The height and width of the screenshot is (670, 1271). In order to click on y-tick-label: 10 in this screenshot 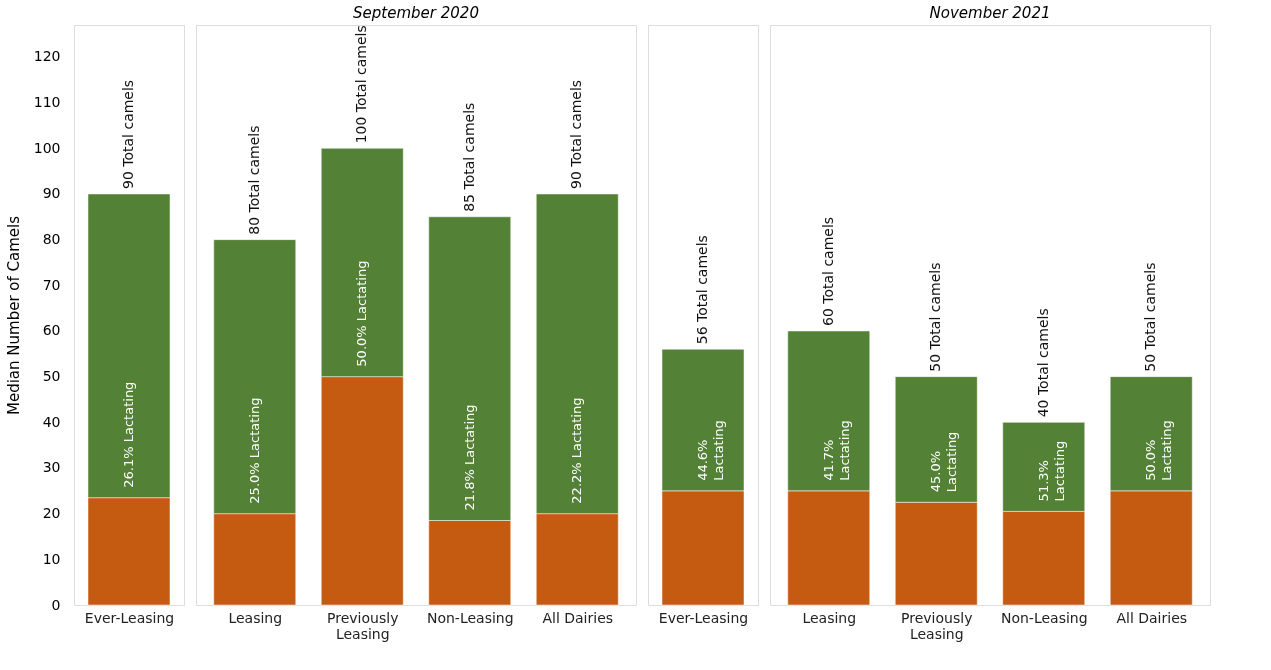, I will do `click(51, 558)`.